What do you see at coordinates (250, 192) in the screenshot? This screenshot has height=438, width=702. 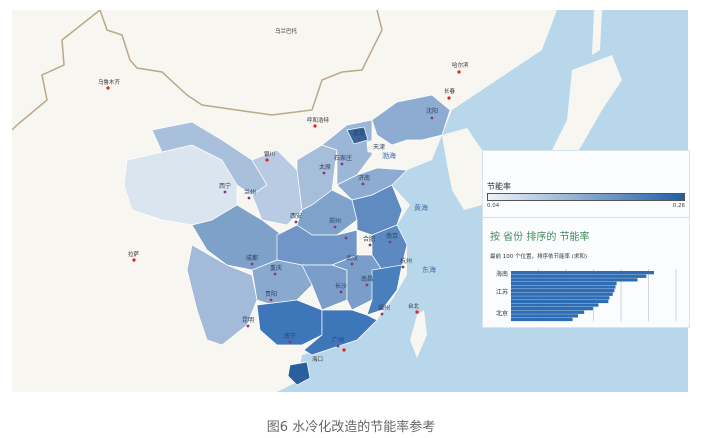 I see `svg-text: 兰州` at bounding box center [250, 192].